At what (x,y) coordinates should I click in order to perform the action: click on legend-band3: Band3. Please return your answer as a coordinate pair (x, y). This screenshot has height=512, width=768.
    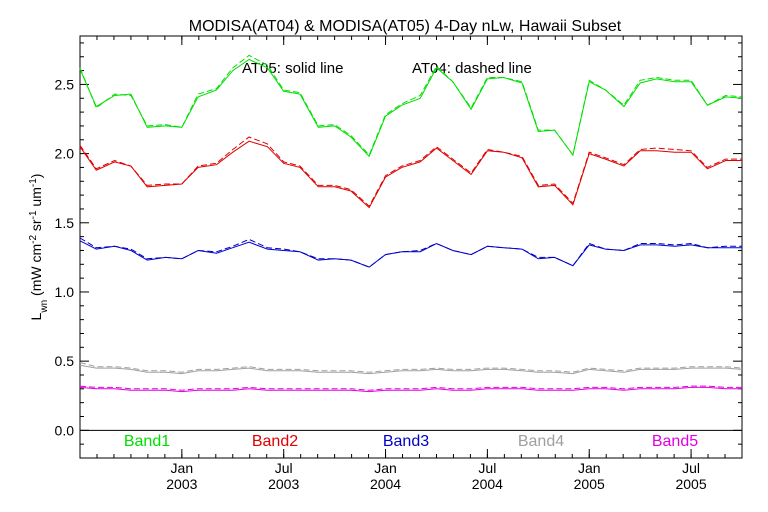
    Looking at the image, I should click on (406, 441).